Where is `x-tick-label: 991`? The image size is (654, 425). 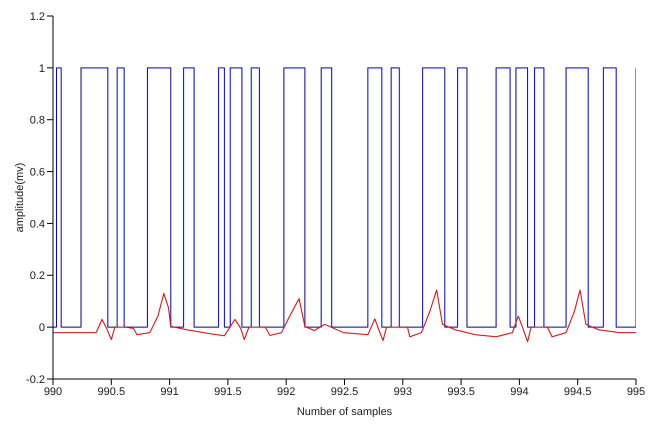
x-tick-label: 991 is located at coordinates (169, 392).